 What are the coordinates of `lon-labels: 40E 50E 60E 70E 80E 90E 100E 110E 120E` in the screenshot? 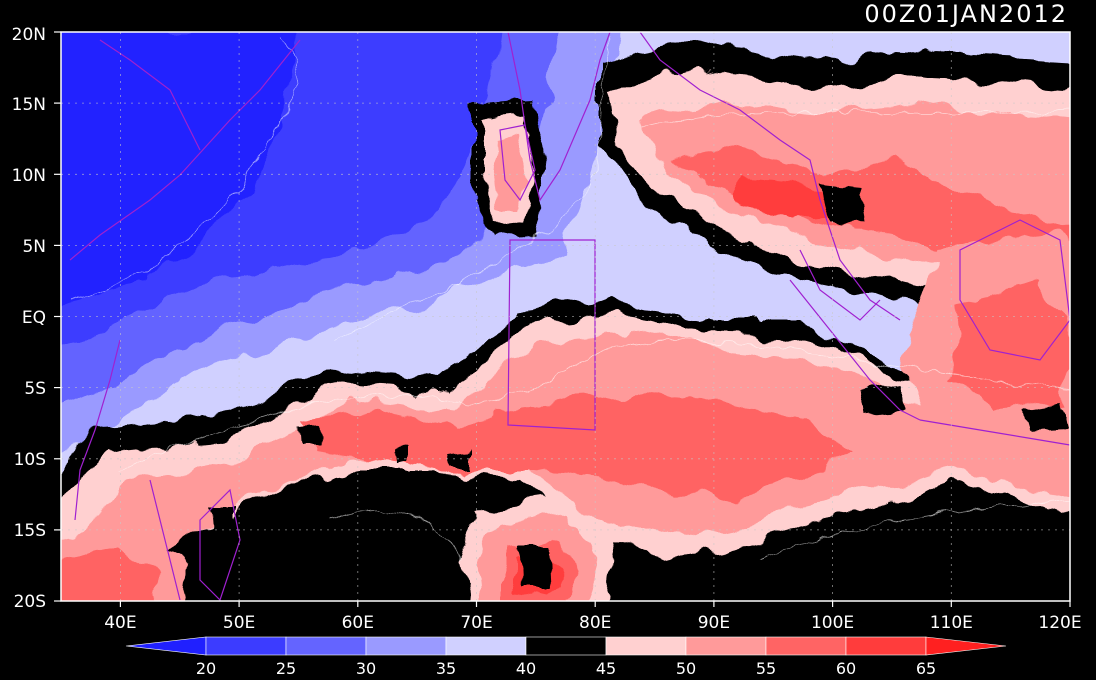 It's located at (592, 623).